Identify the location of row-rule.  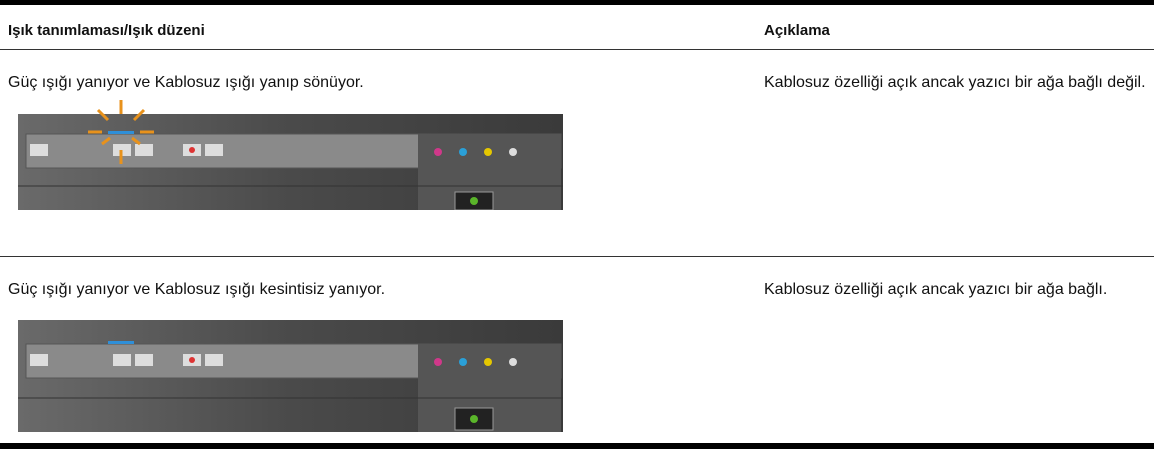
(577, 256).